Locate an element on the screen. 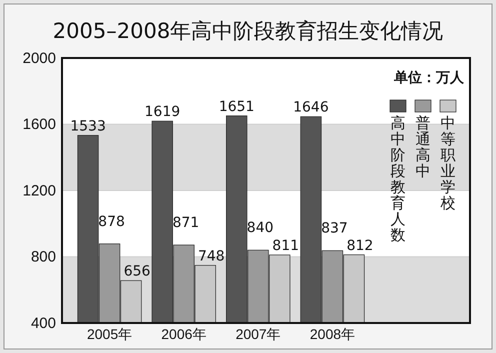 Image resolution: width=496 pixels, height=353 pixels. y-tick-label: 800 is located at coordinates (43, 257).